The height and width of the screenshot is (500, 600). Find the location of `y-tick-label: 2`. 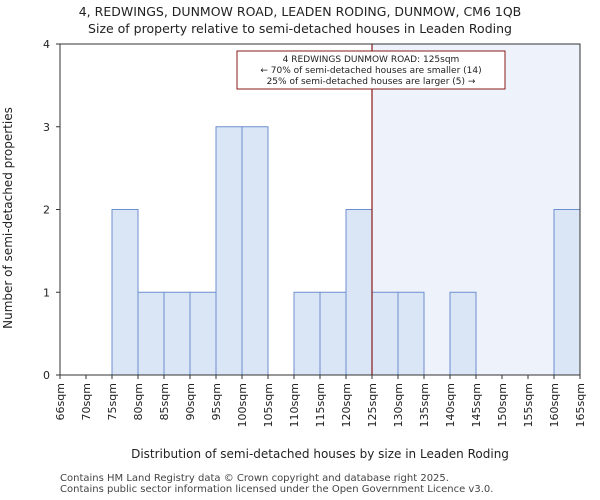

y-tick-label: 2 is located at coordinates (46, 210).